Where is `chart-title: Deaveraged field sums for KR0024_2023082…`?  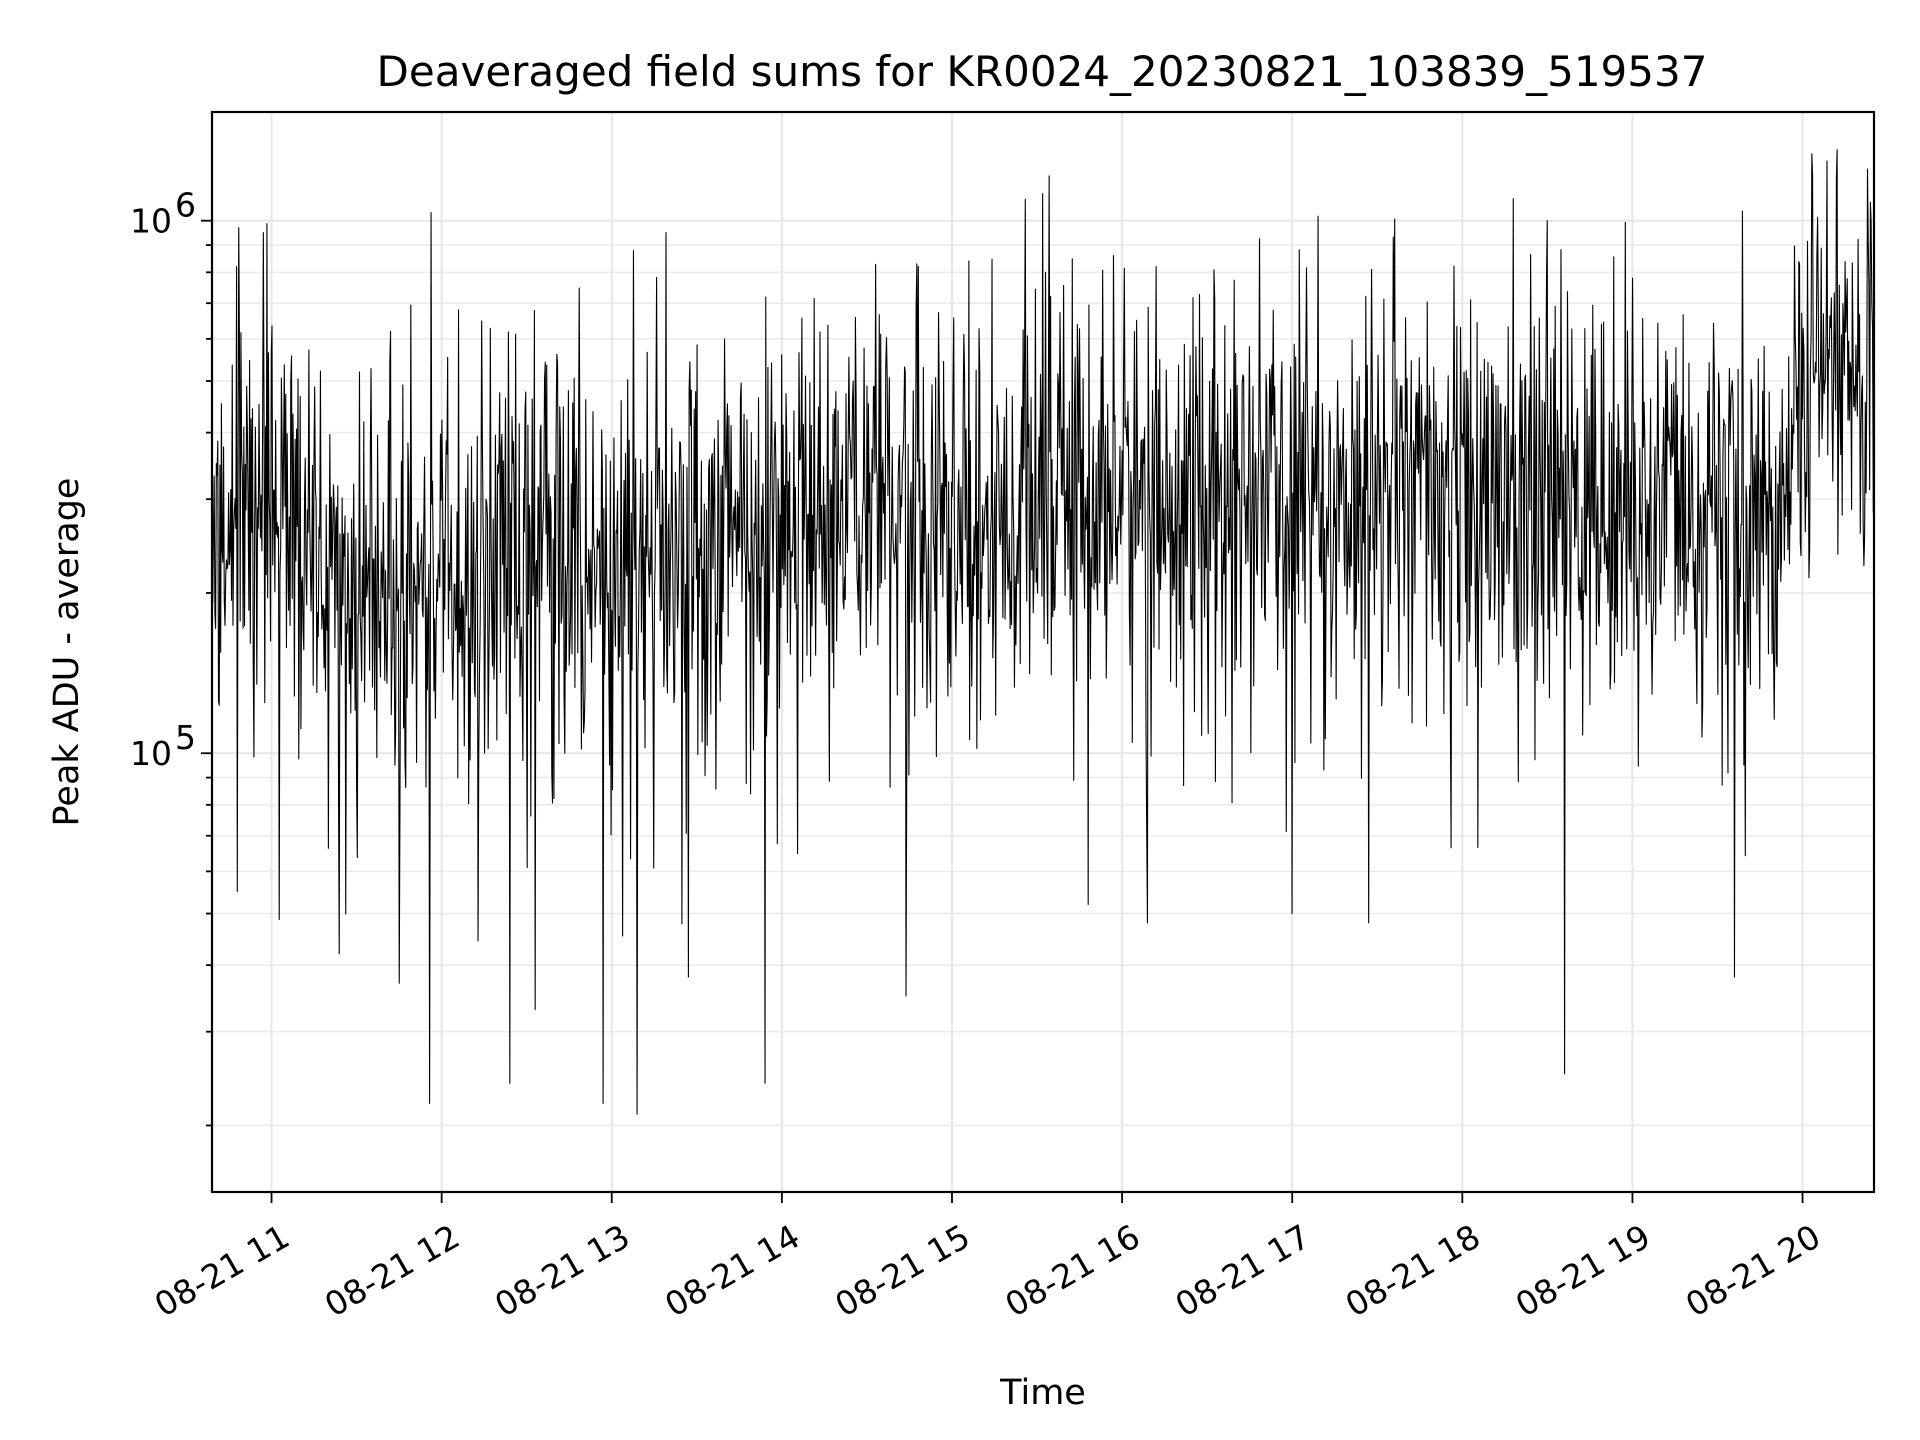 chart-title: Deaveraged field sums for KR0024_2023082… is located at coordinates (1042, 71).